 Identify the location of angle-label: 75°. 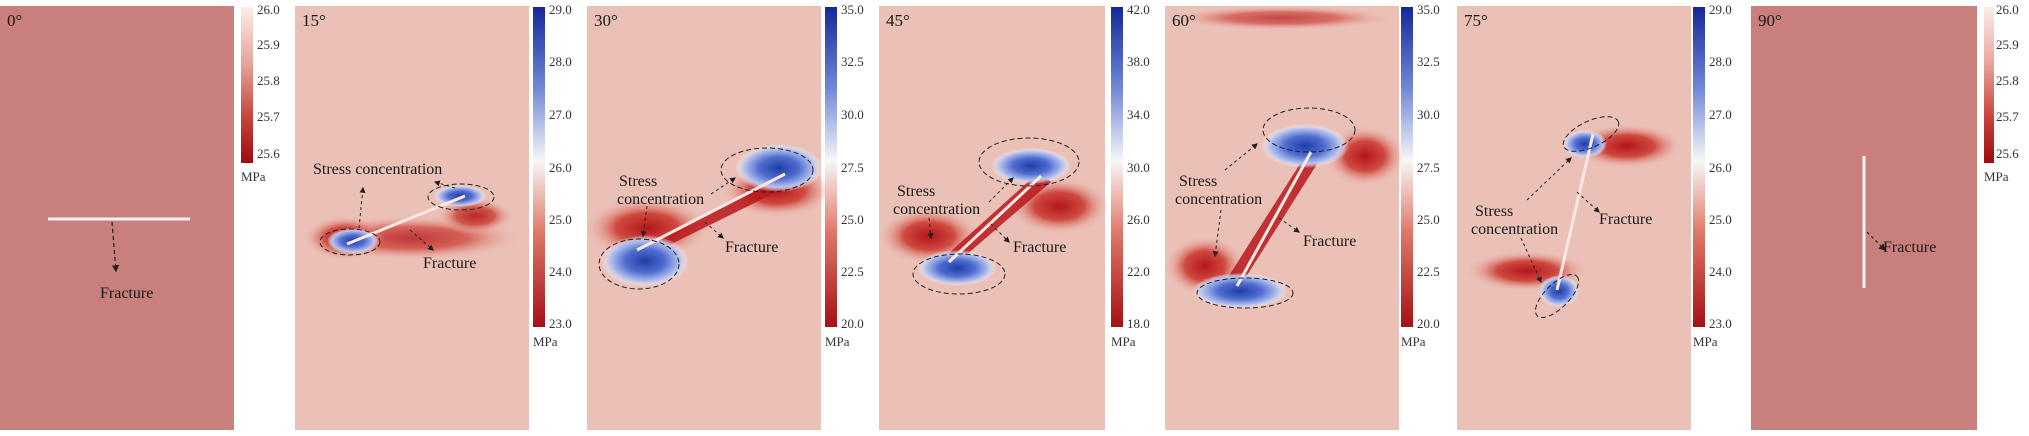
(1476, 20).